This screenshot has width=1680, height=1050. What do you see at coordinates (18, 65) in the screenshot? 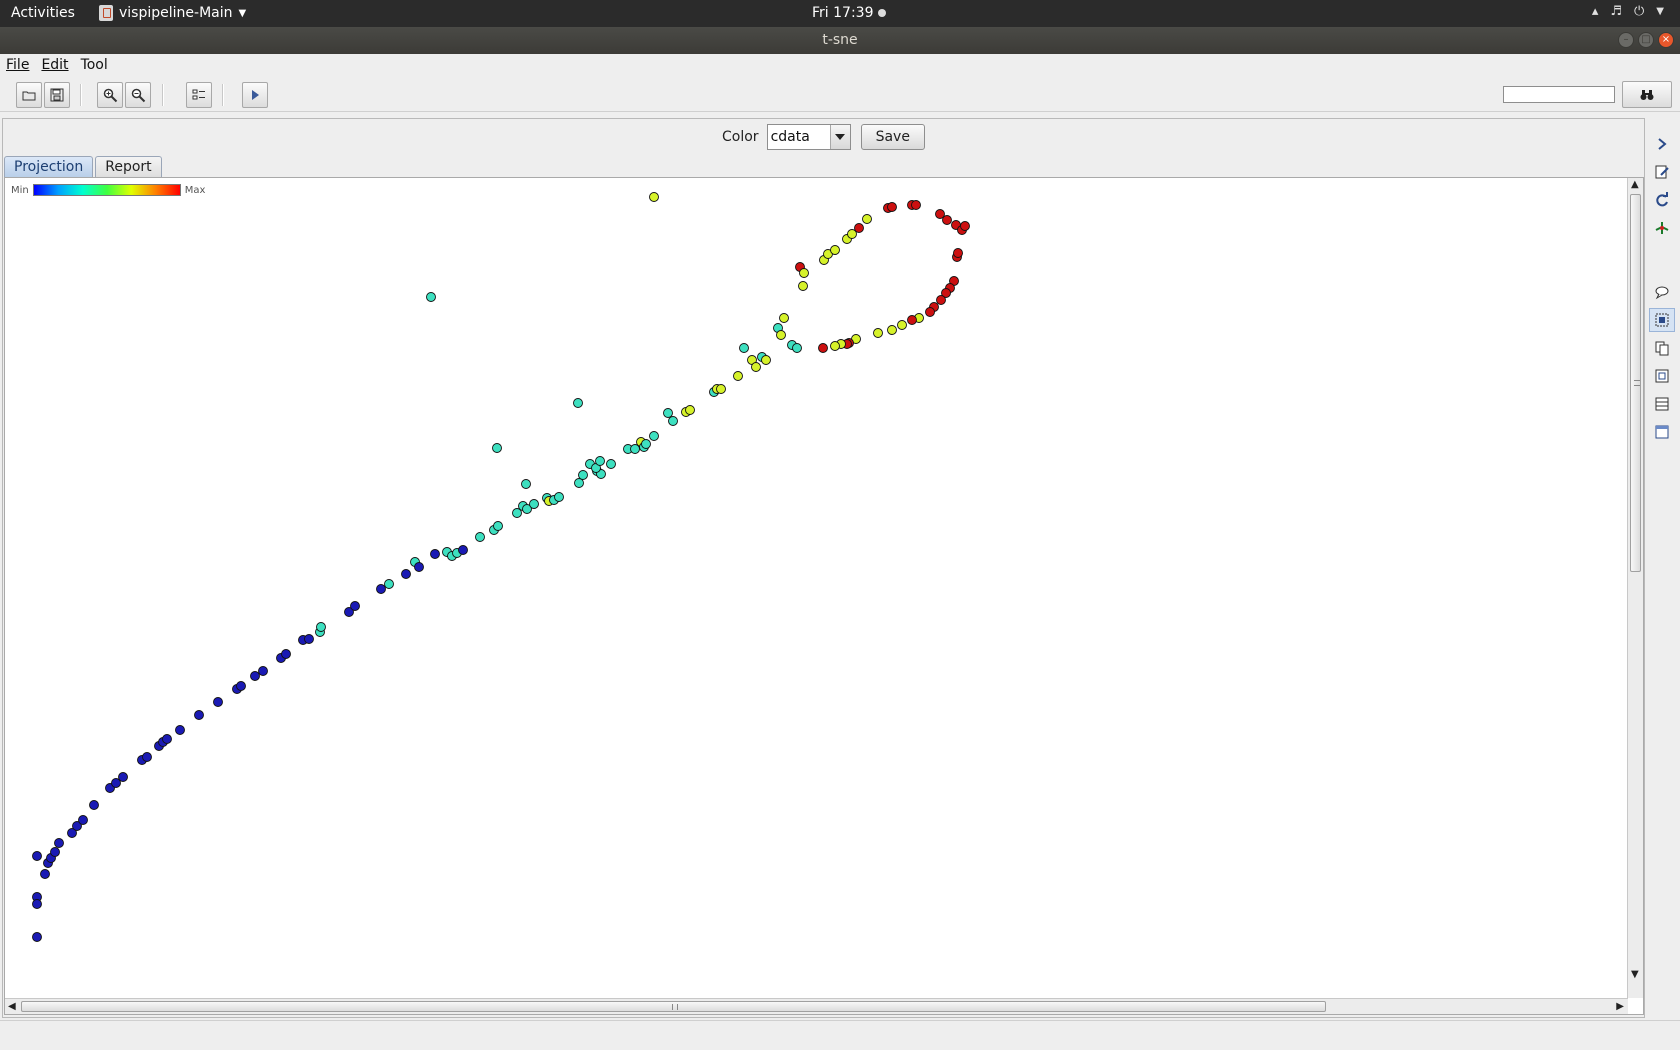
I see `menu-file: File` at bounding box center [18, 65].